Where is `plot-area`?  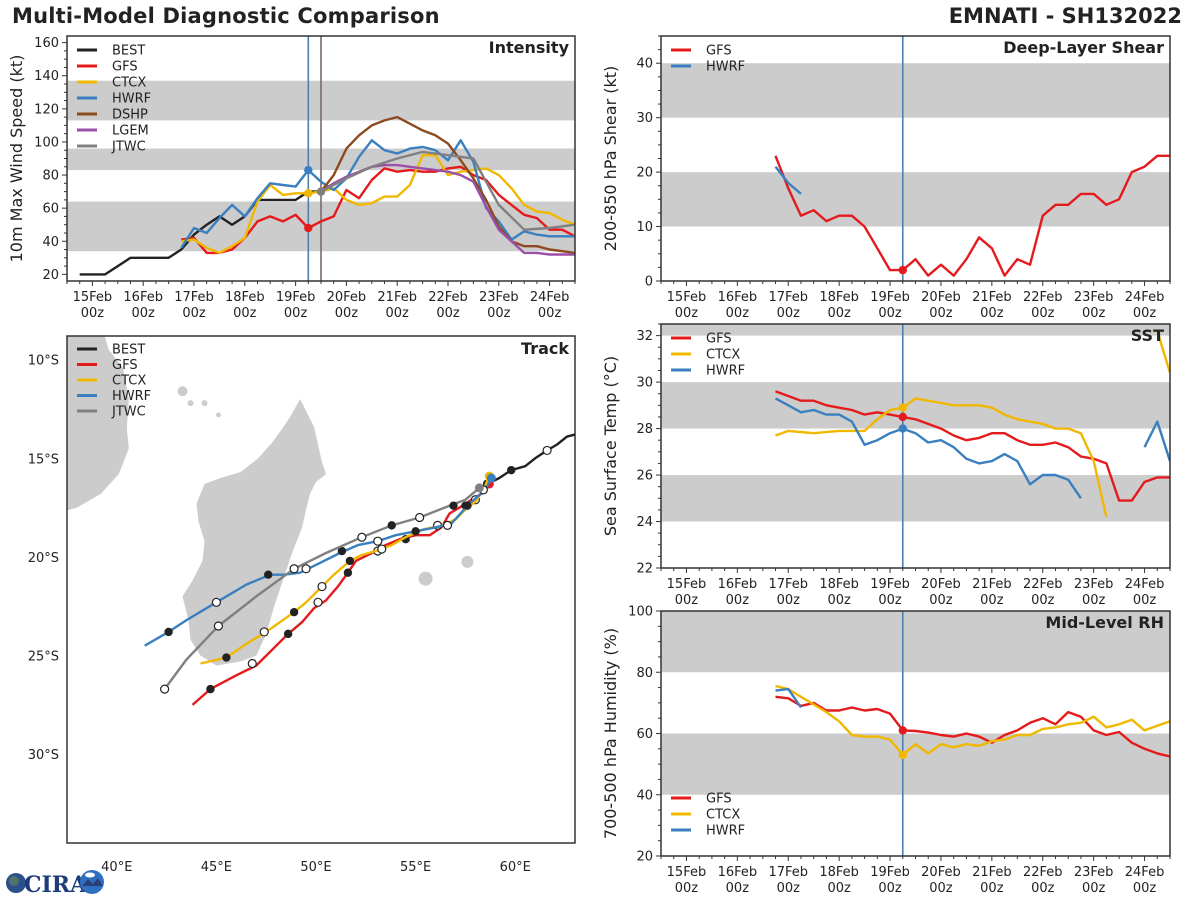
plot-area is located at coordinates (915, 446).